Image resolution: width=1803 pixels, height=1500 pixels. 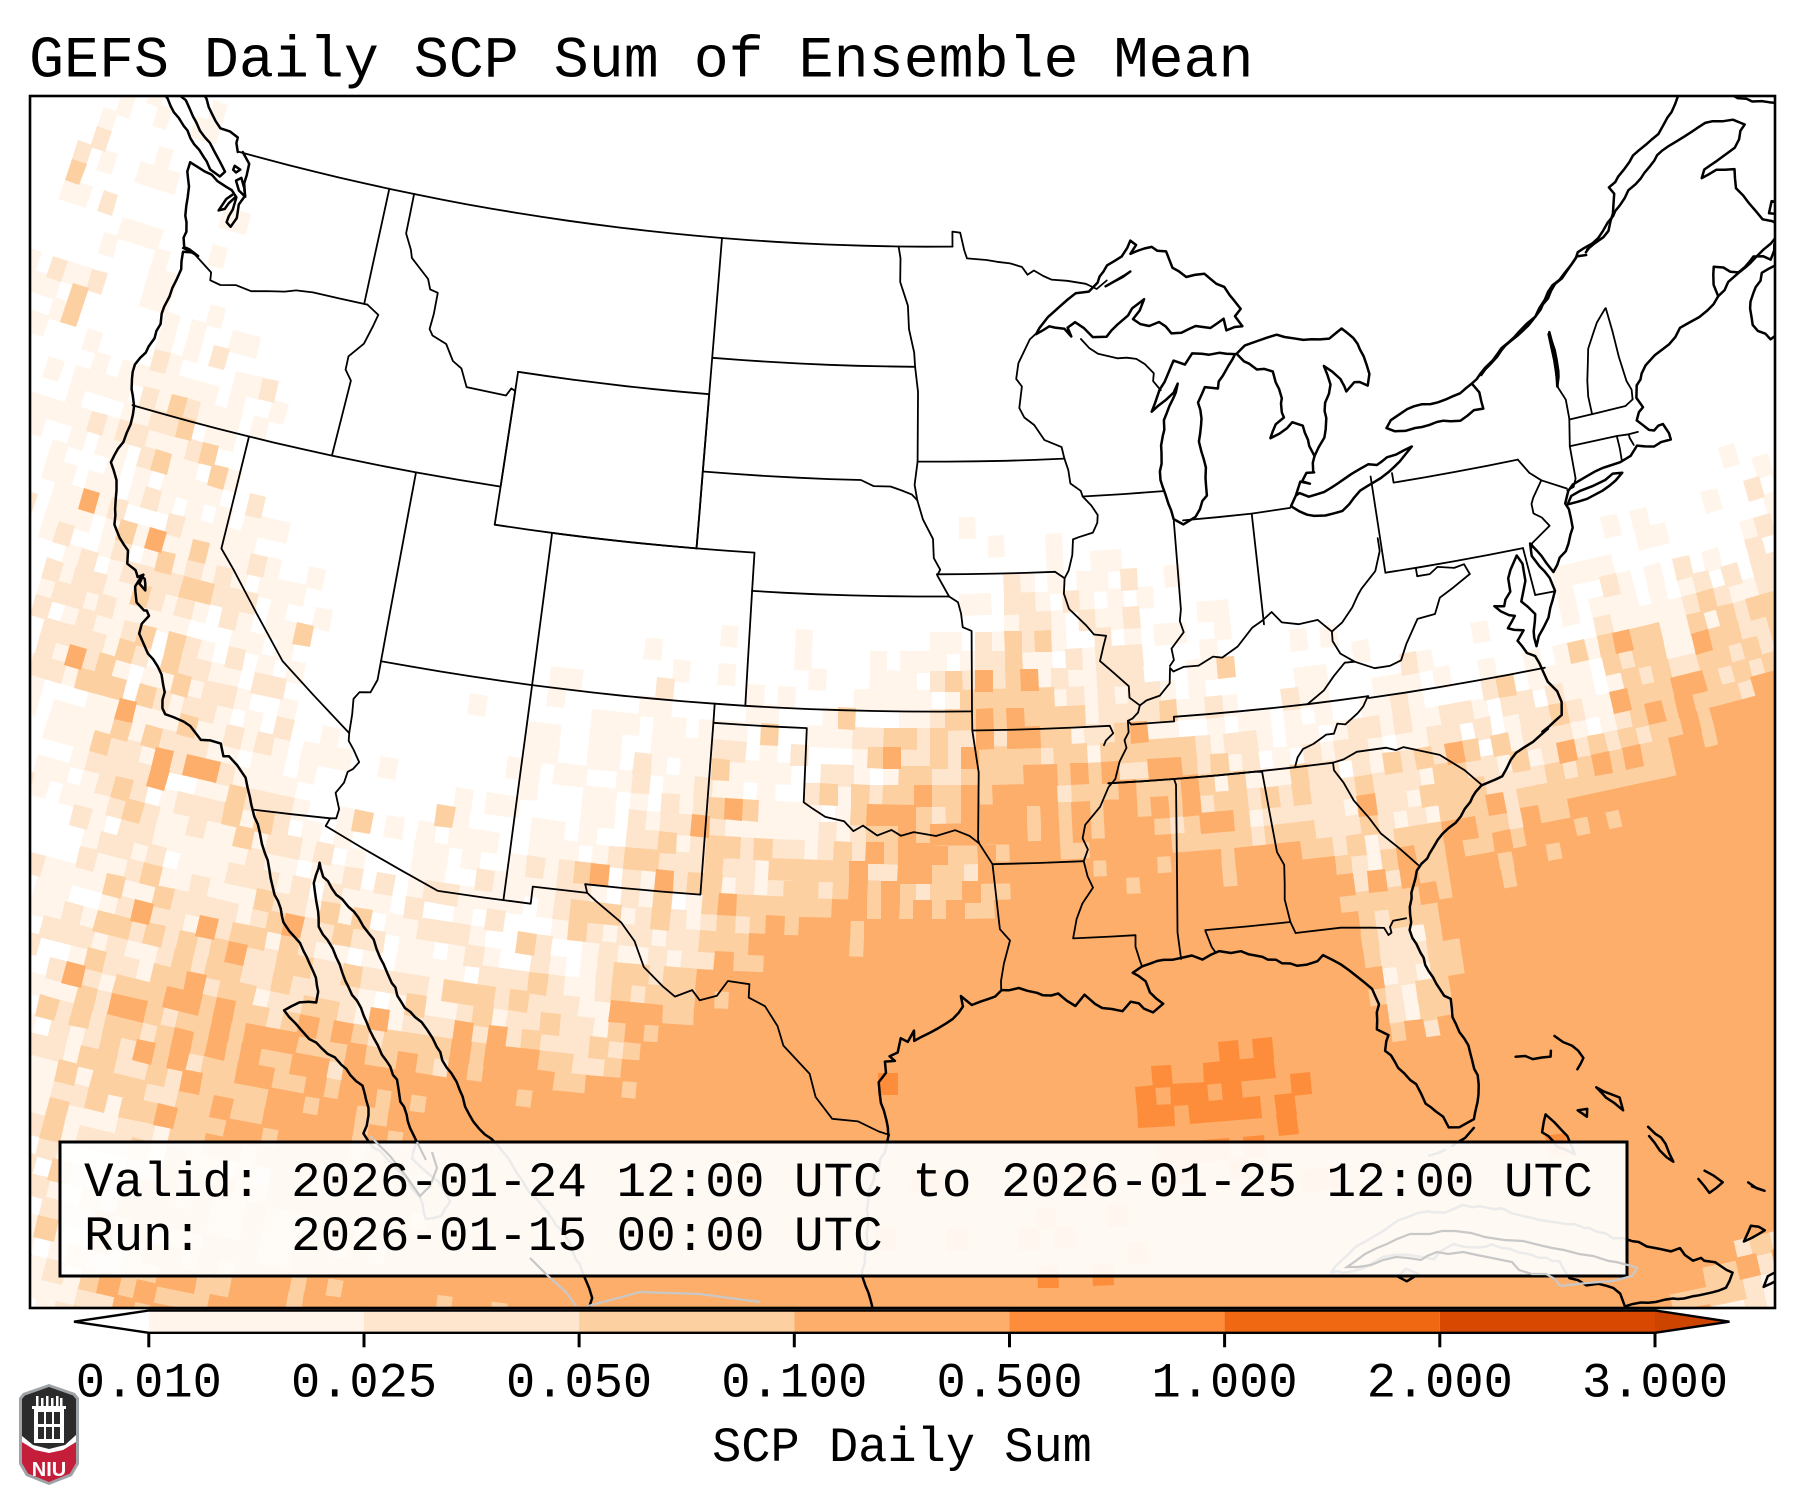 What do you see at coordinates (483, 1237) in the screenshot?
I see `svg-text: Run: 2026-01-15 00:00 UTC` at bounding box center [483, 1237].